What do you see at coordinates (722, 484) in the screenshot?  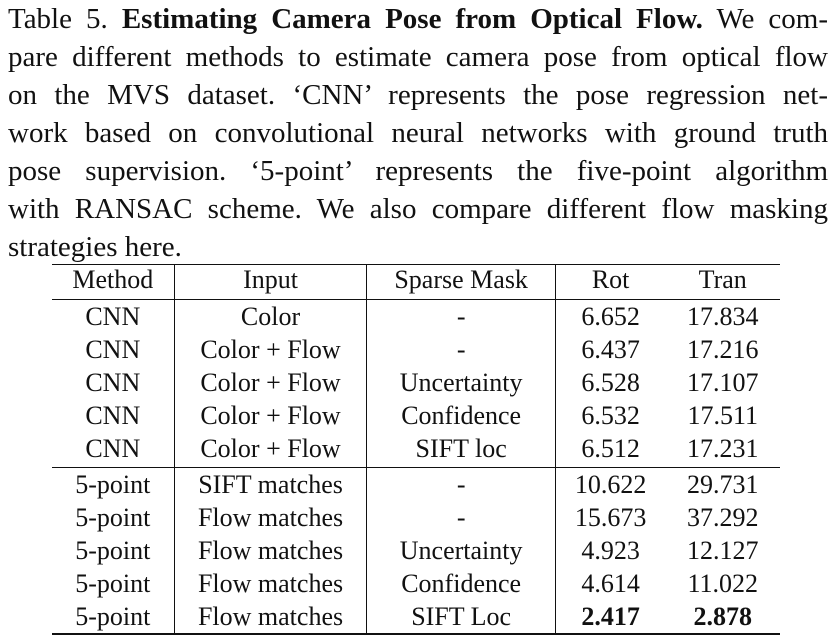 I see `cell-tran: 29.731` at bounding box center [722, 484].